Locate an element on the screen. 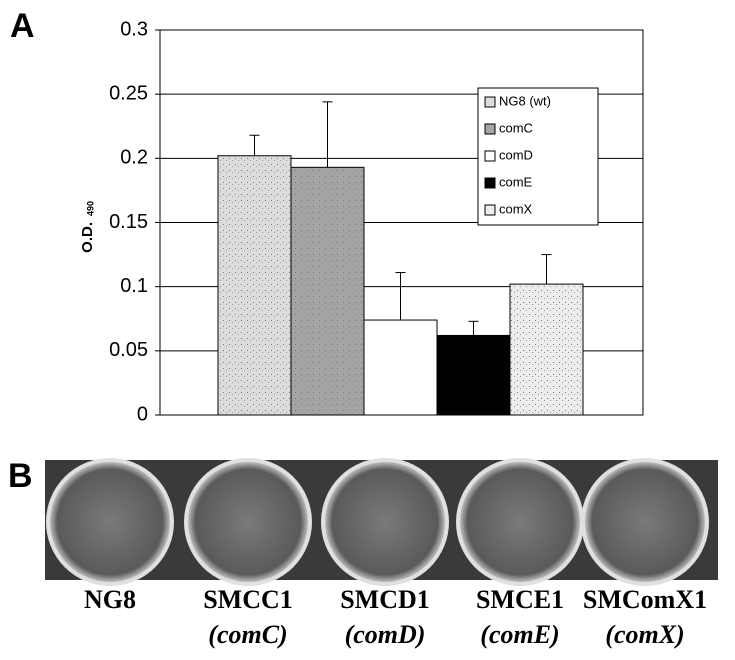 The height and width of the screenshot is (660, 735). legend-label: comD is located at coordinates (516, 154).